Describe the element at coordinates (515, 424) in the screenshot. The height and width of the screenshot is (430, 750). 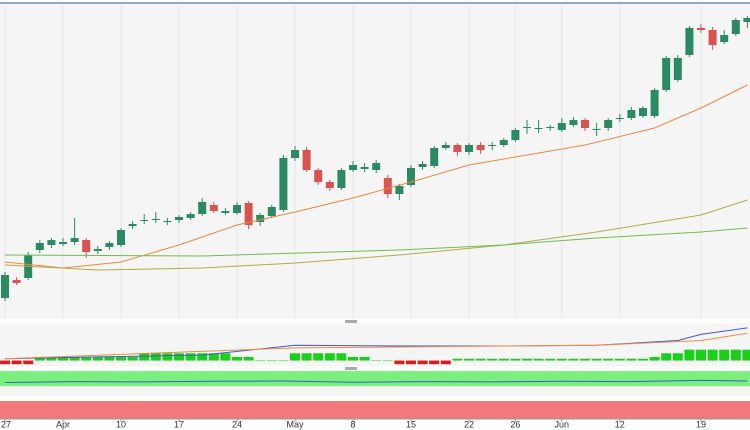
I see `x-tick-label: 26` at that location.